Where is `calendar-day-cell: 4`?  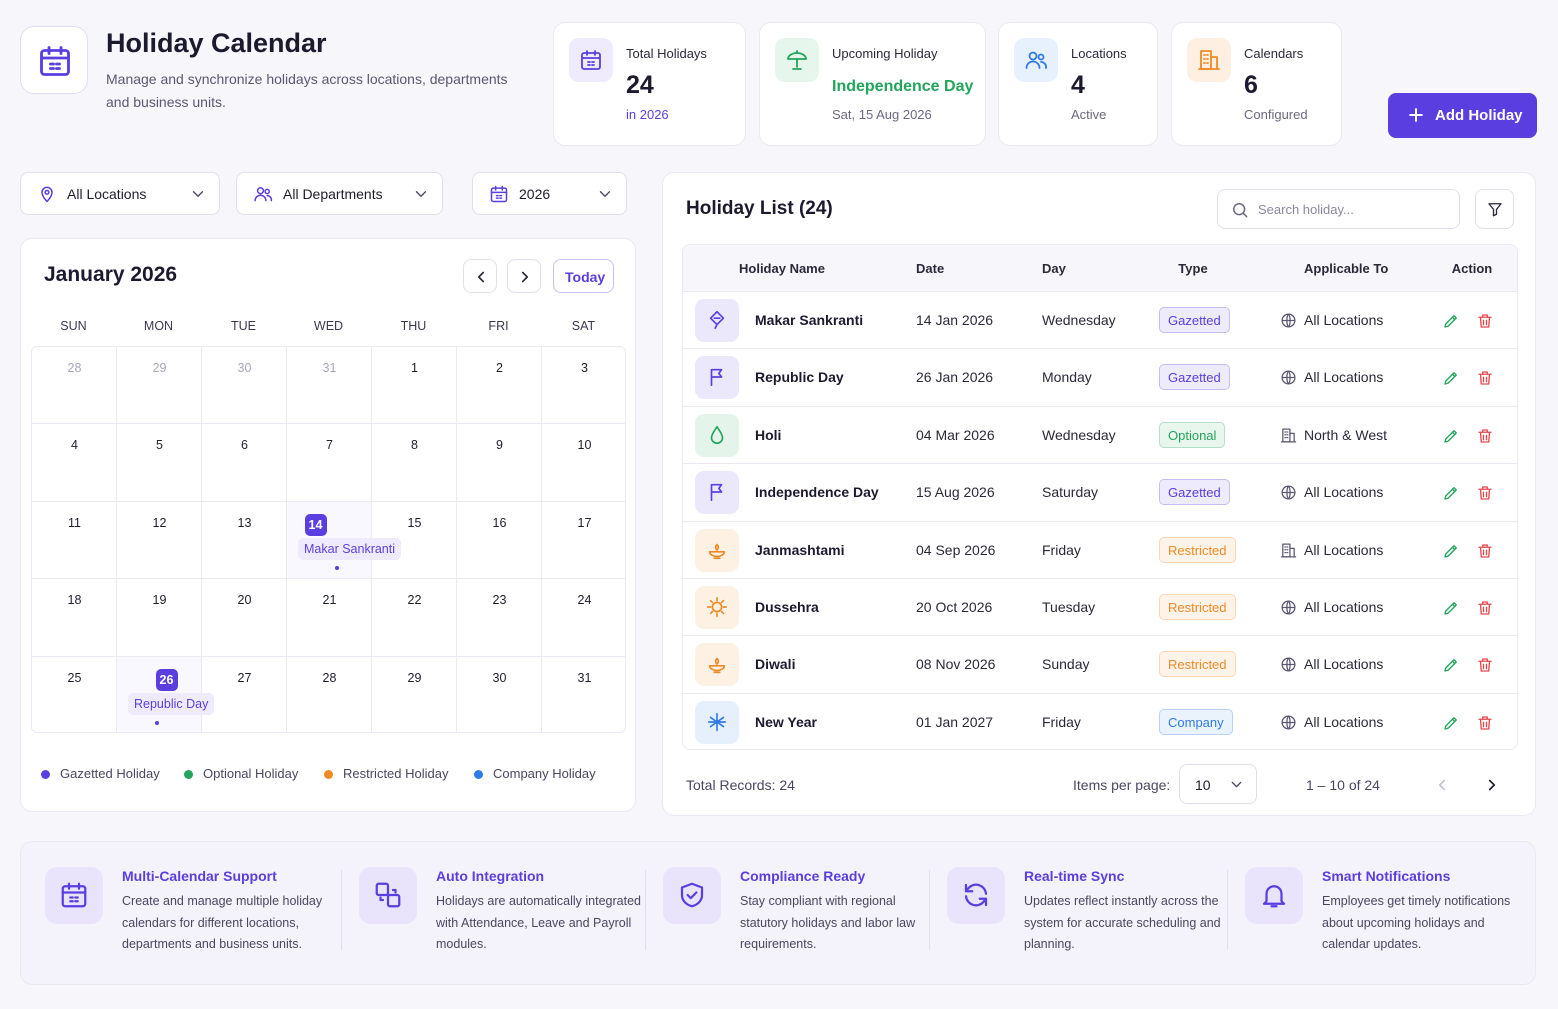
calendar-day-cell: 4 is located at coordinates (74, 463).